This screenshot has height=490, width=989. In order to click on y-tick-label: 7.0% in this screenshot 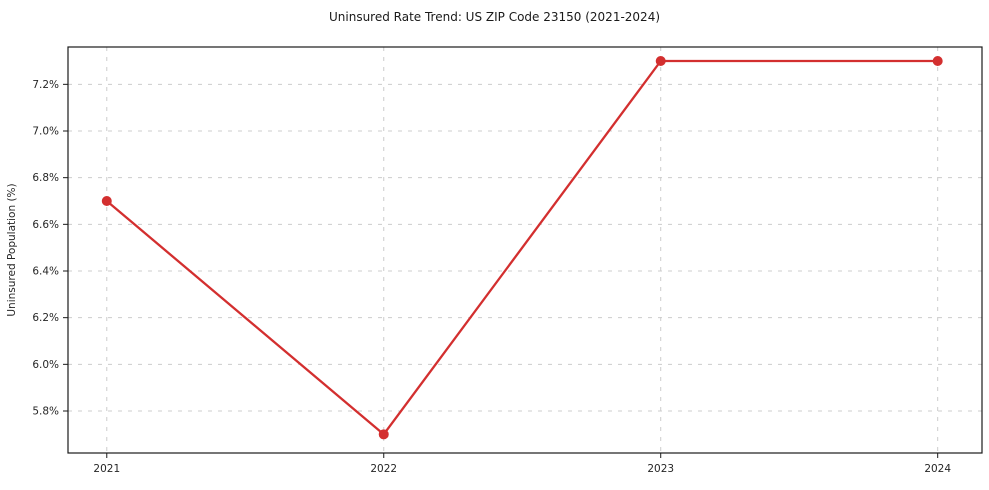, I will do `click(45, 132)`.